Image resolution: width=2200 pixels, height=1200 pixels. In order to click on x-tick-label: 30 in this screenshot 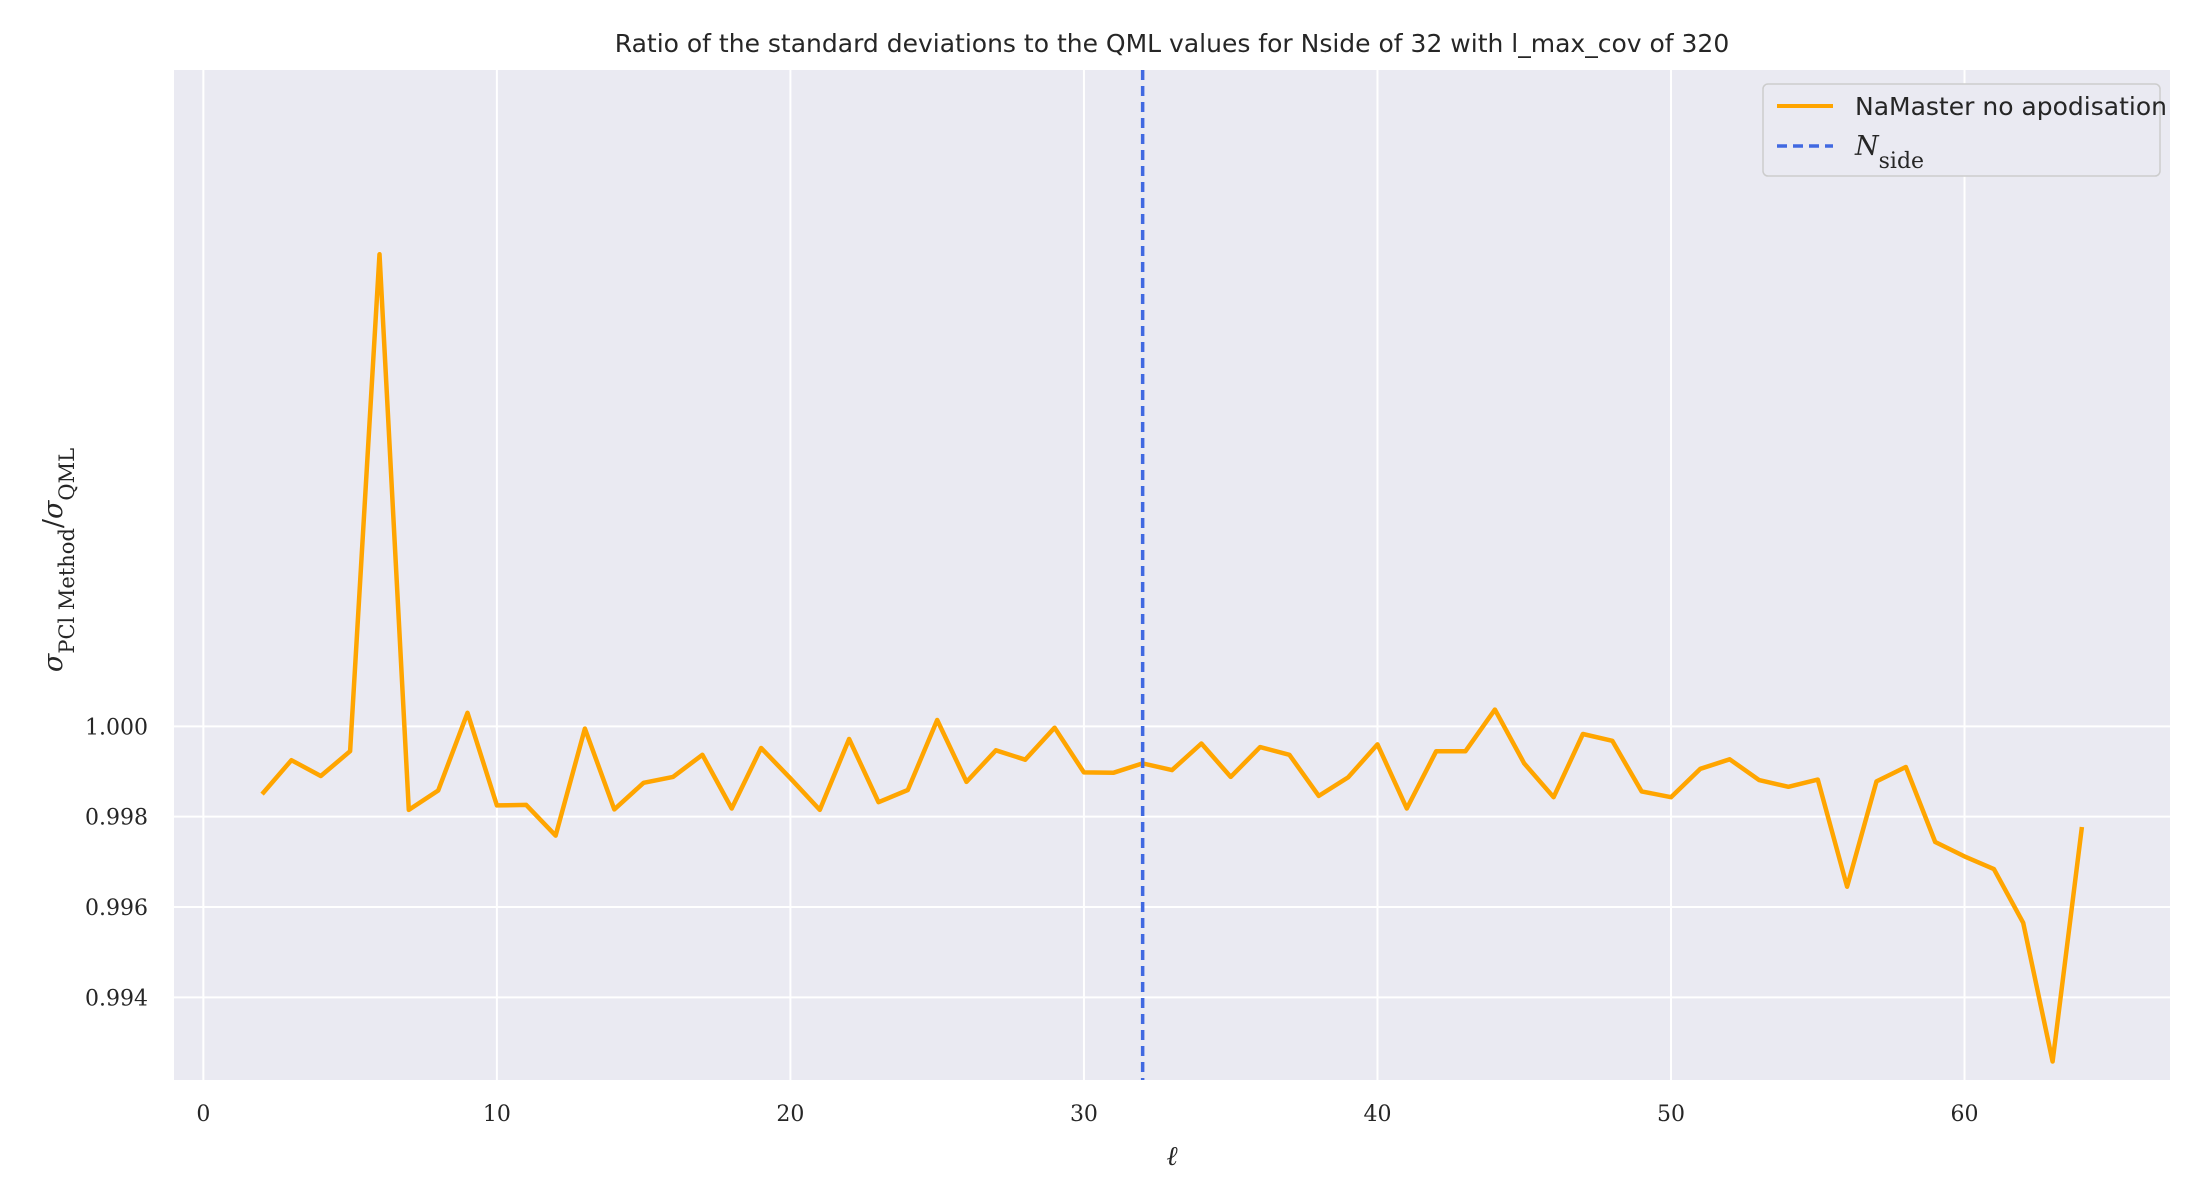, I will do `click(1084, 1114)`.